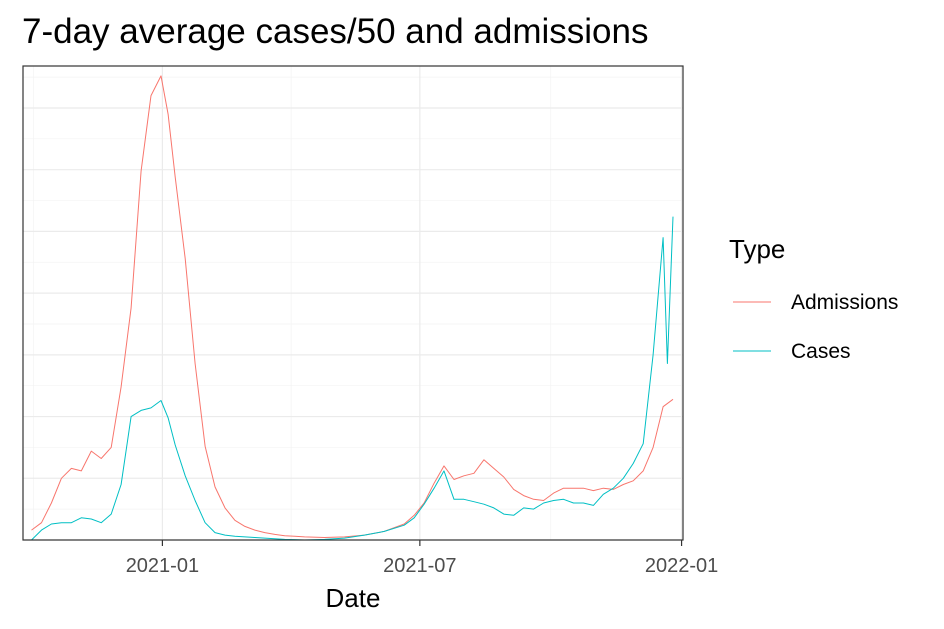 The image size is (944, 629). Describe the element at coordinates (419, 566) in the screenshot. I see `x-tick-label: 2021-07` at that location.